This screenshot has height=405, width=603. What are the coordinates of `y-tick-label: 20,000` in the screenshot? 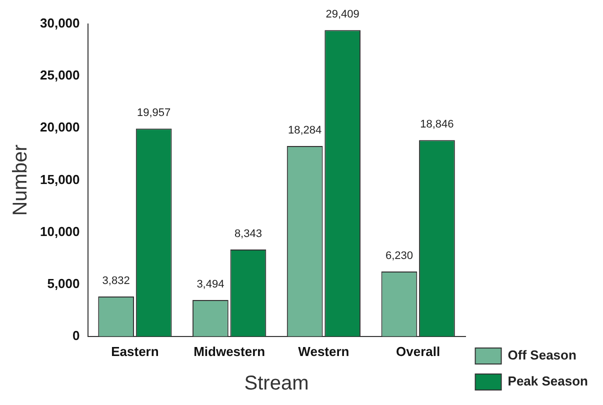 It's located at (60, 127).